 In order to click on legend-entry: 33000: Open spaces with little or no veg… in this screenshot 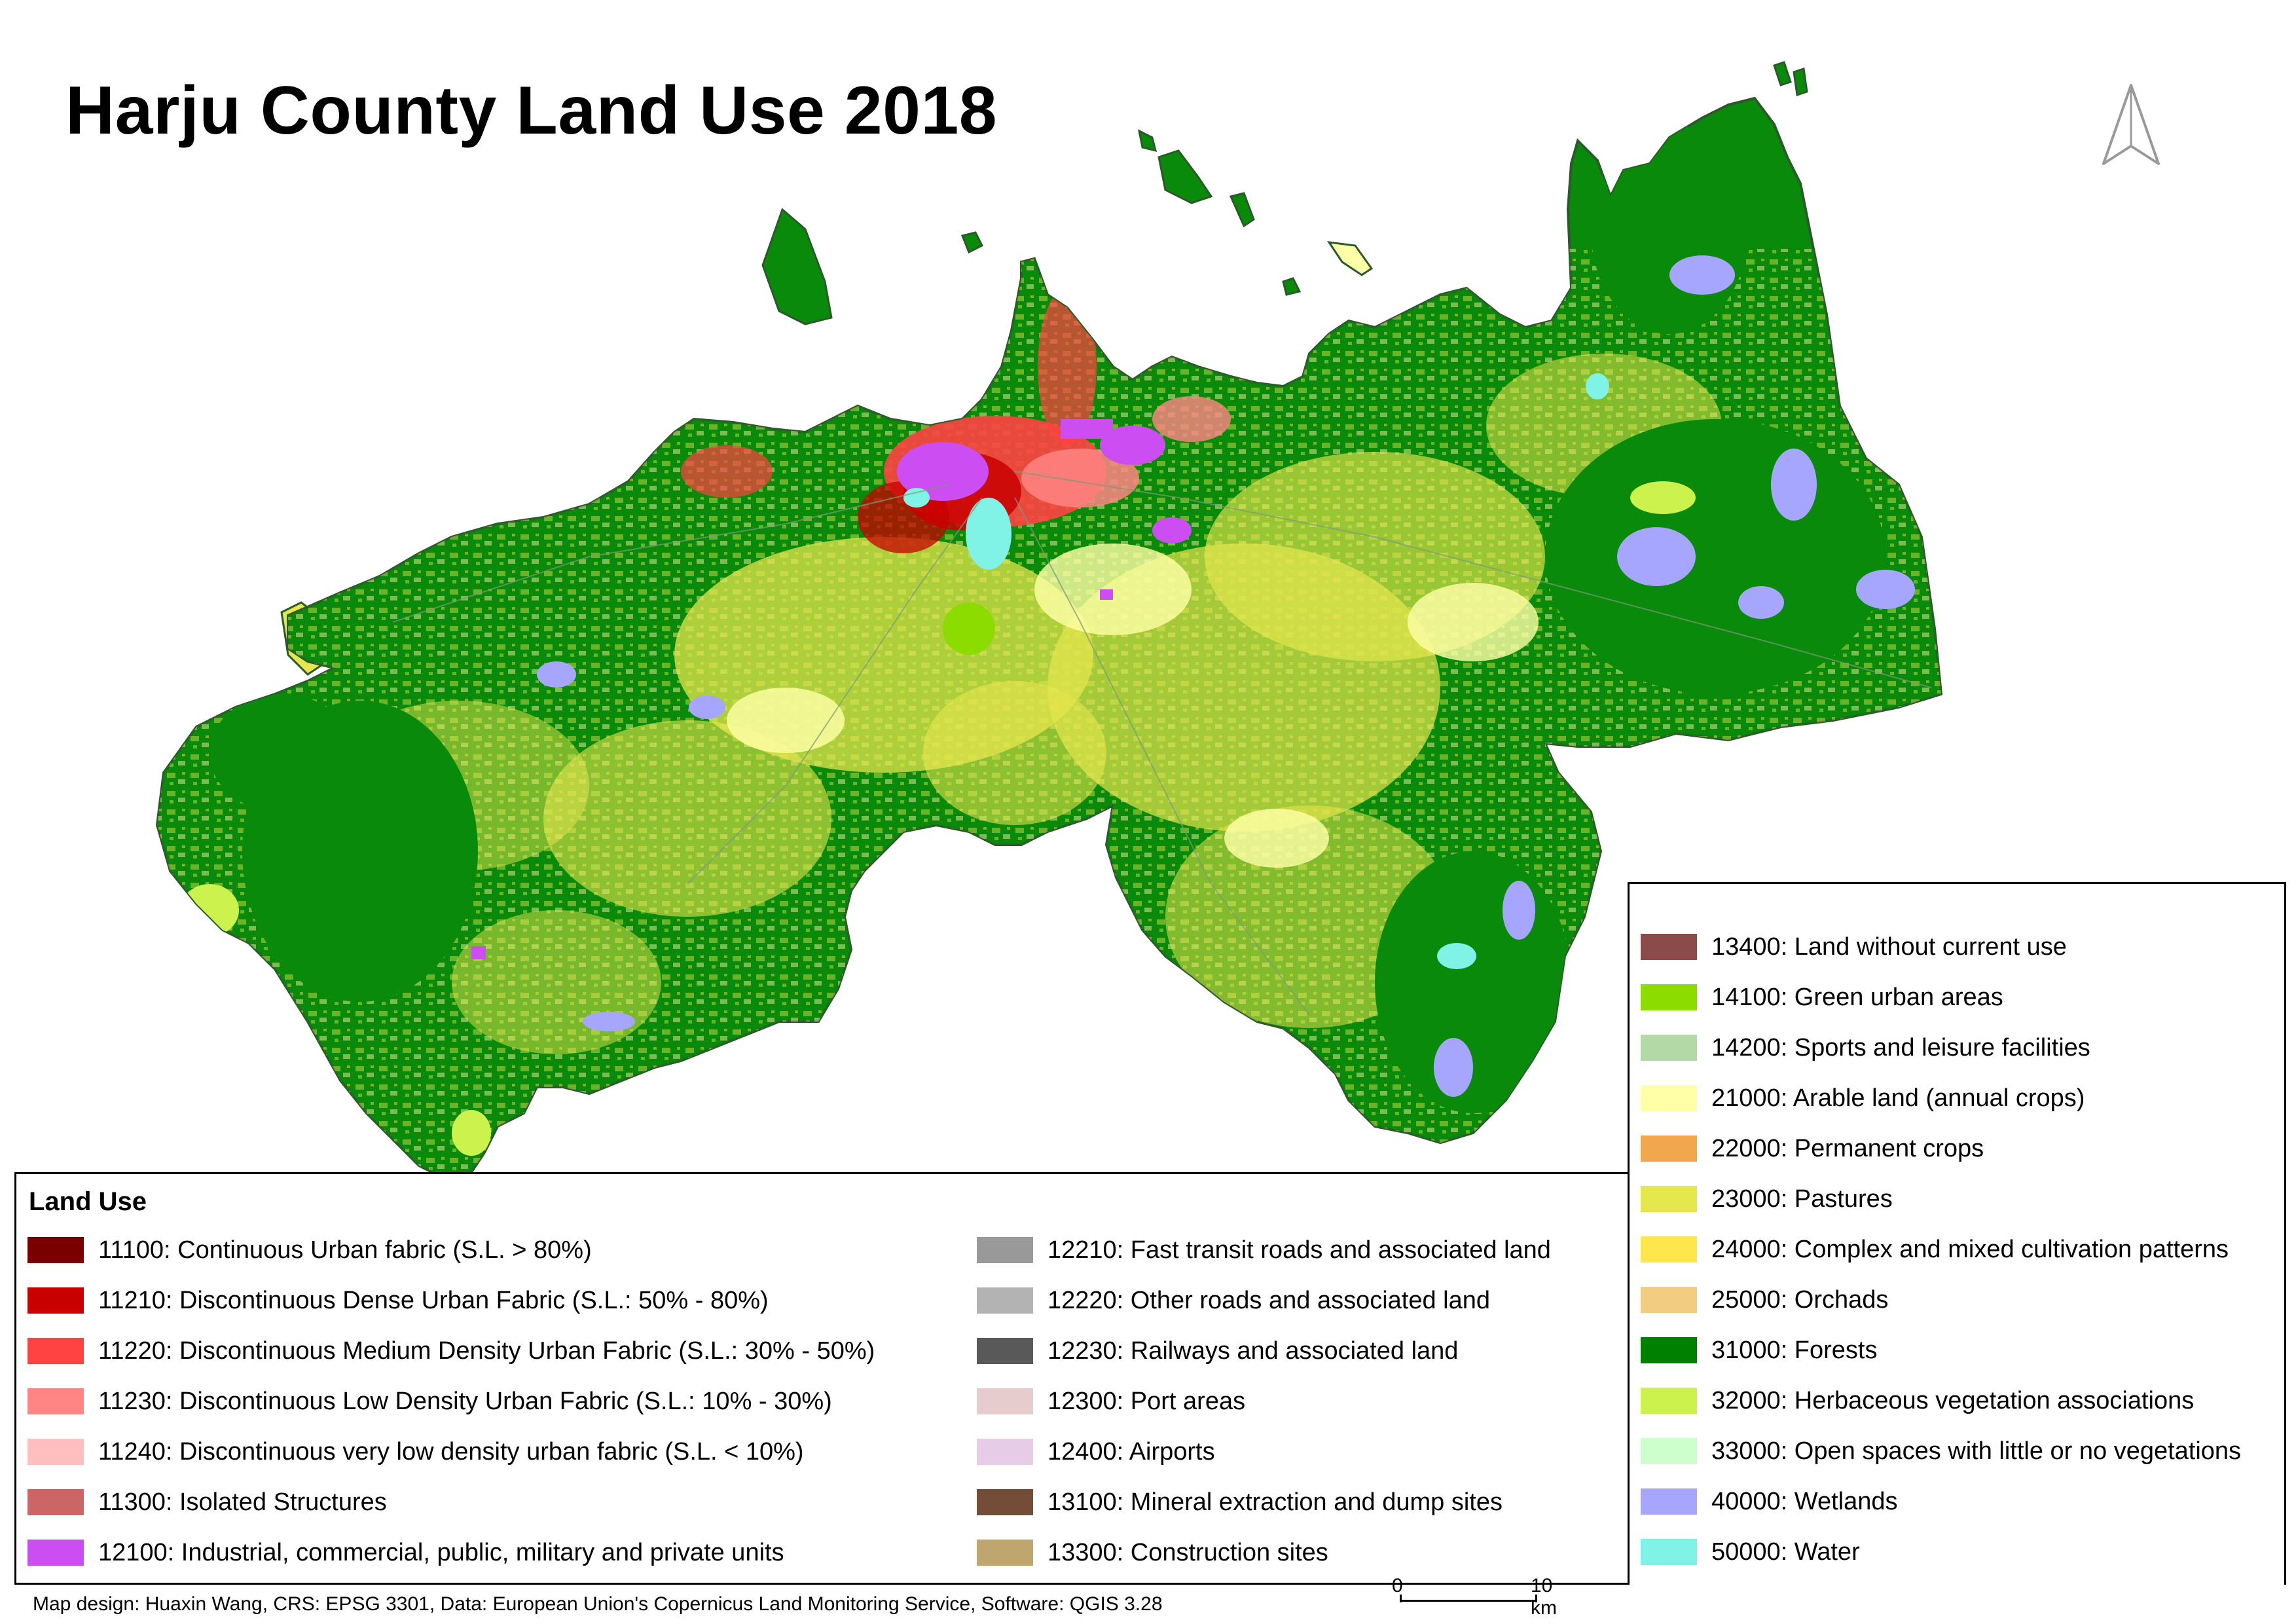, I will do `click(1941, 1451)`.